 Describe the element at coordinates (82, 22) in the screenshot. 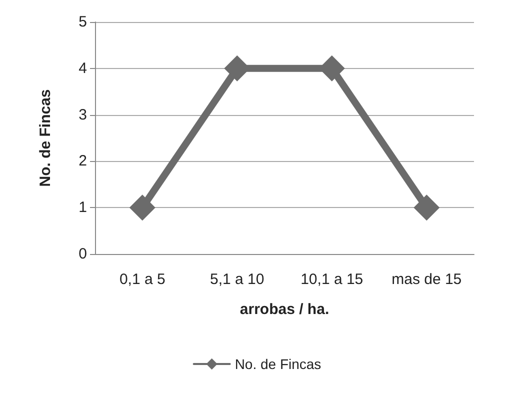

I see `y-tick-label: 5` at that location.